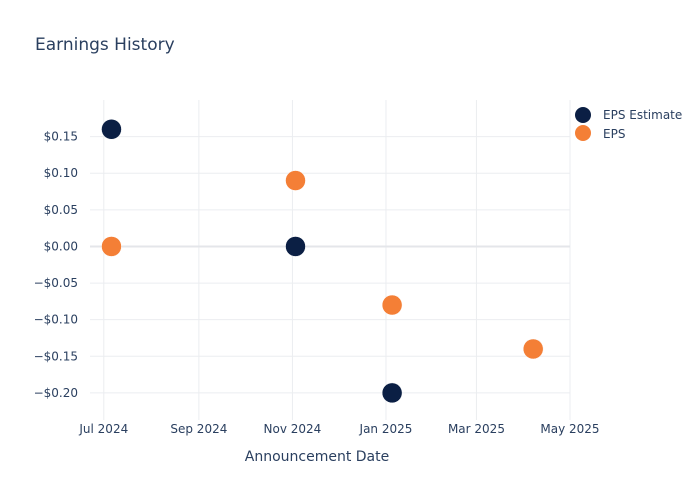  Describe the element at coordinates (569, 429) in the screenshot. I see `x-tick-label: May 2025` at that location.